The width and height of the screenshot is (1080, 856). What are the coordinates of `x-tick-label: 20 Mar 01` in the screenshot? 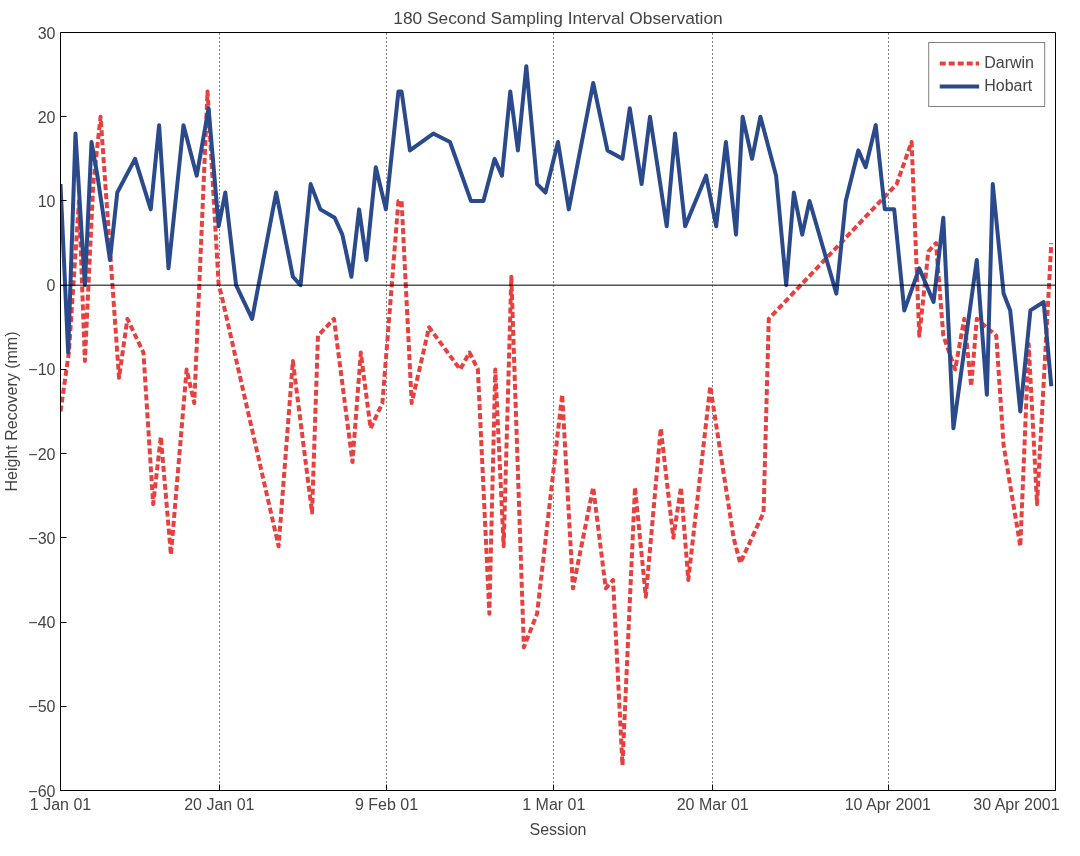 It's located at (712, 804).